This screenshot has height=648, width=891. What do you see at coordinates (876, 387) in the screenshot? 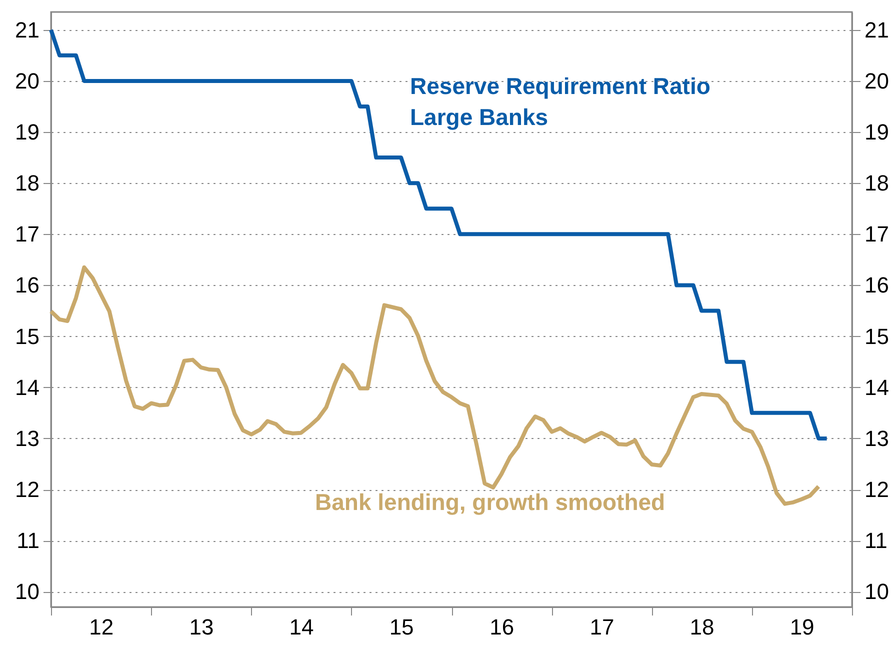
I see `y2-tick-label: 14` at bounding box center [876, 387].